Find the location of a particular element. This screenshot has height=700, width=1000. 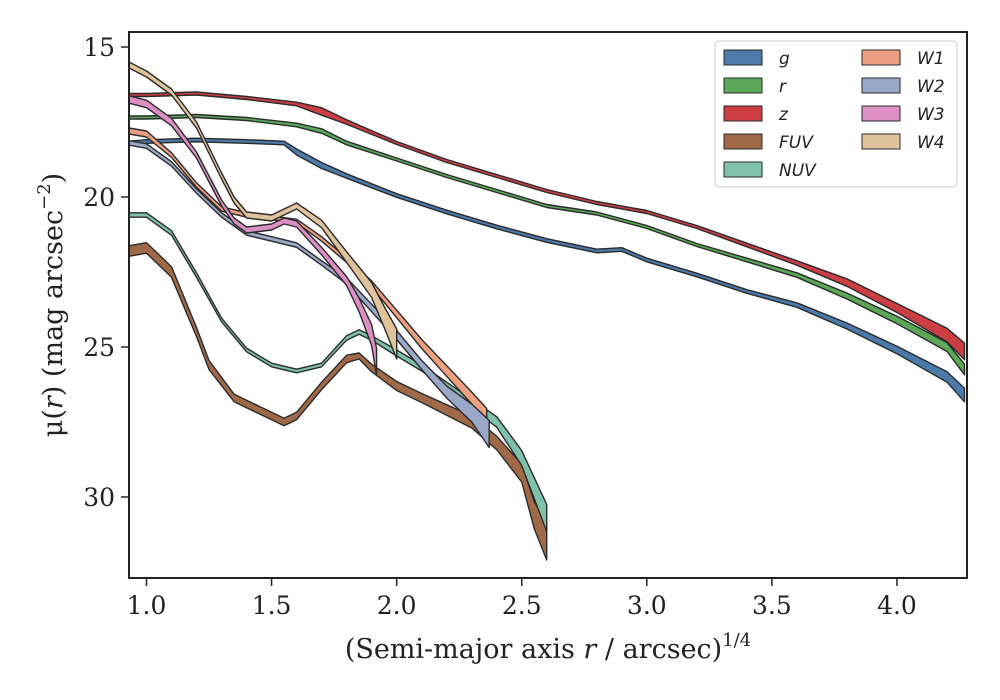

y-tick-label: 30 is located at coordinates (99, 497).